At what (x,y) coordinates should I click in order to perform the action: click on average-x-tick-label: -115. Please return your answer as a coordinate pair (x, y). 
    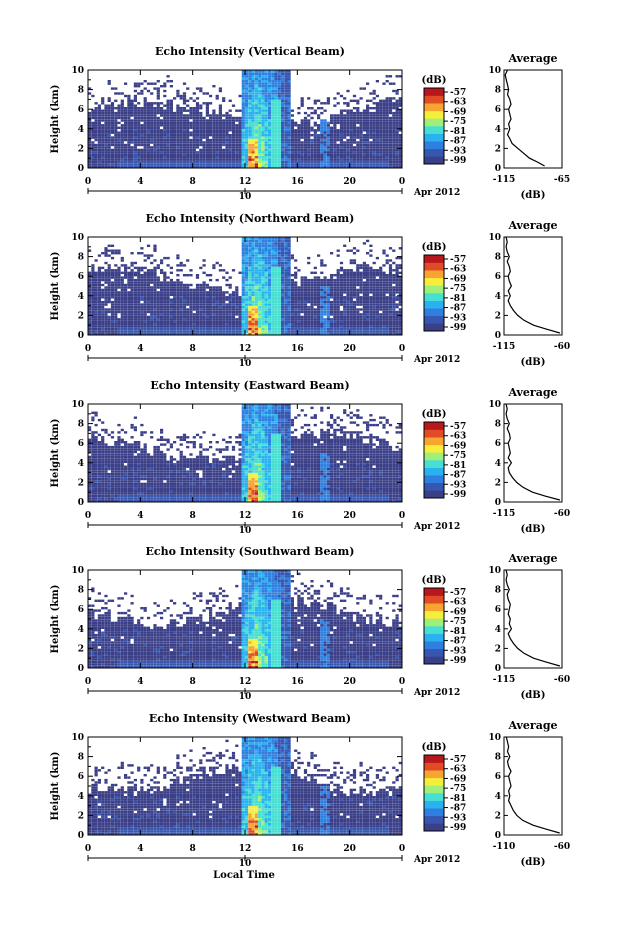
    Looking at the image, I should click on (504, 180).